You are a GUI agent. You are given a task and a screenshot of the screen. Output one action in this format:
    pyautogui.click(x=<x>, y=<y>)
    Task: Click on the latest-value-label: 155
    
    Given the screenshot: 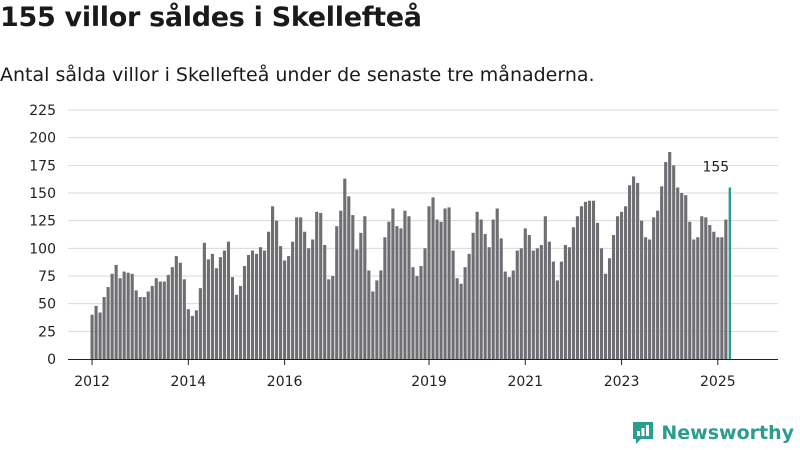 What is the action you would take?
    pyautogui.click(x=715, y=167)
    